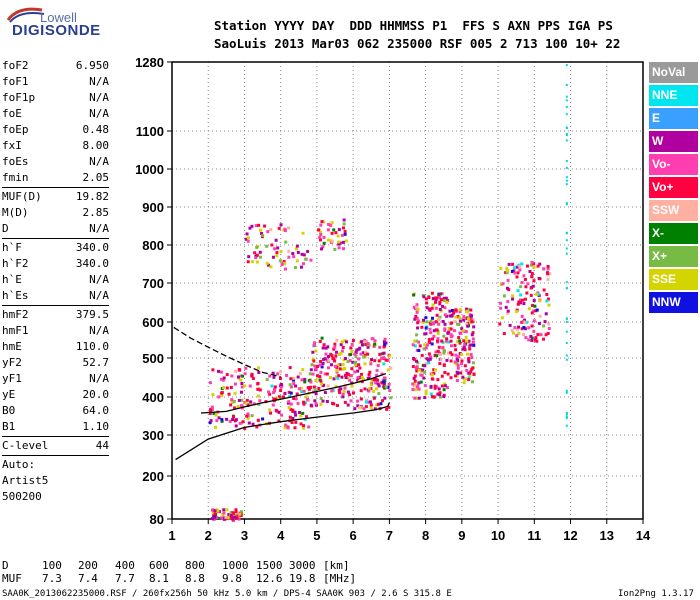 The image size is (700, 600). I want to click on param-row: foEp 0.48, so click(55, 130).